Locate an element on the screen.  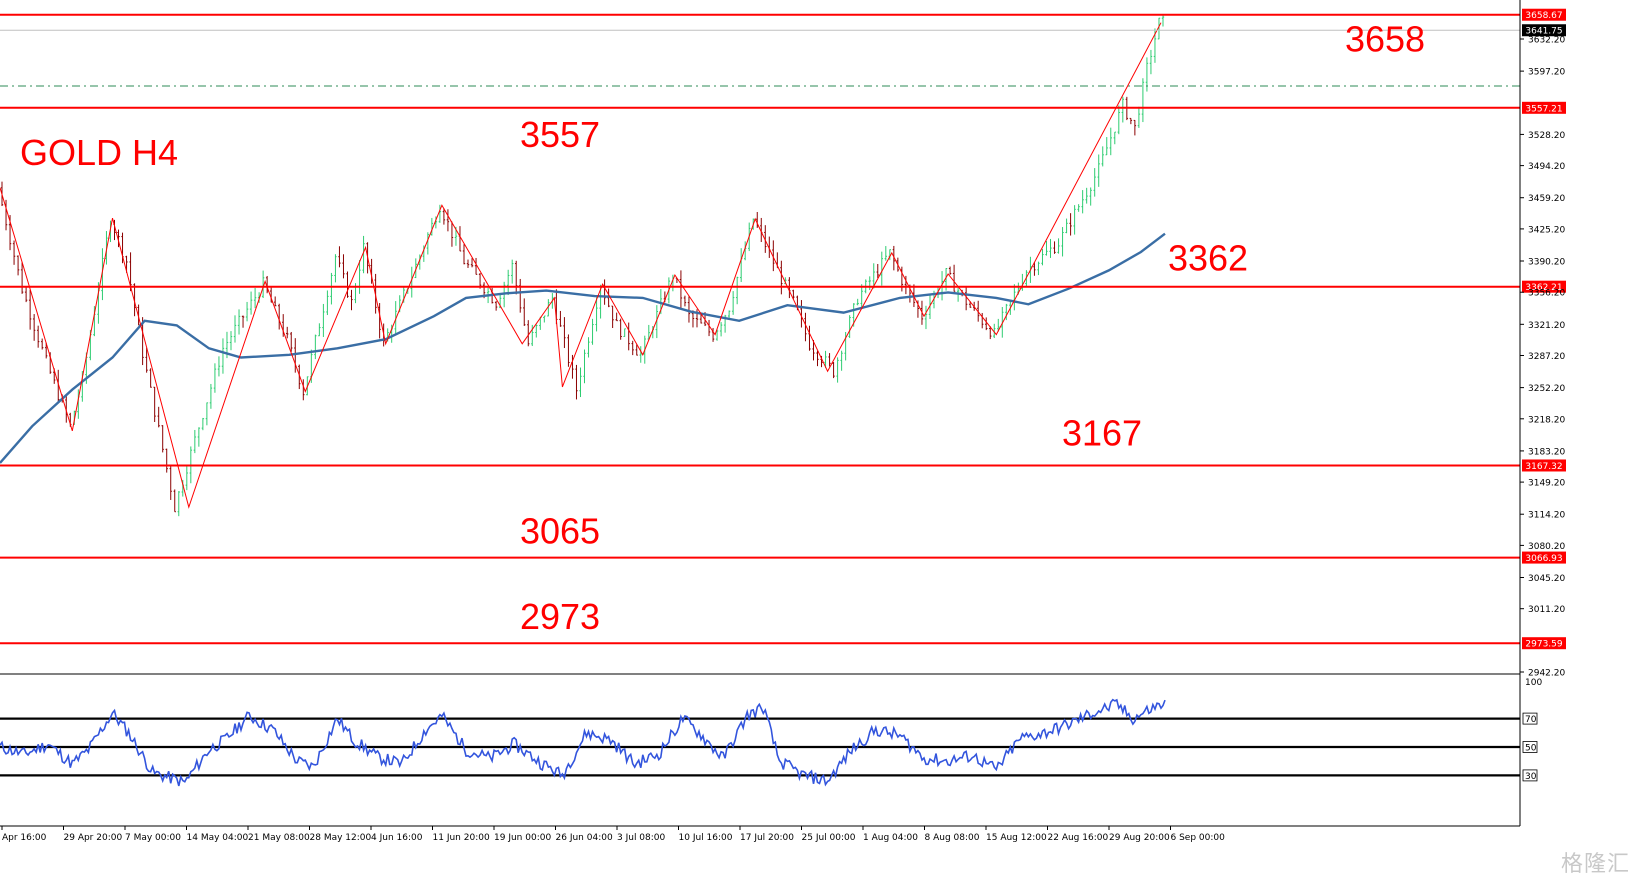
level-label: 3557 is located at coordinates (560, 134).